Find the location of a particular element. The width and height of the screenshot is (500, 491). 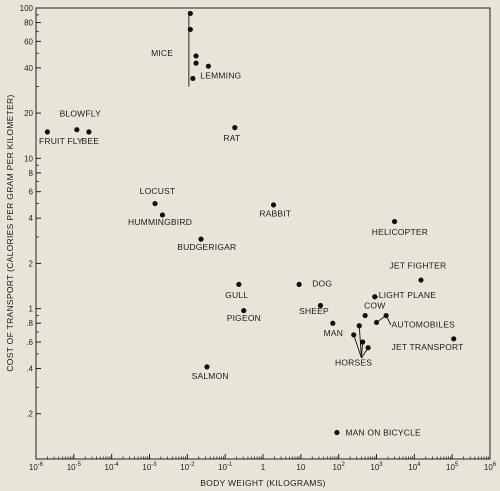

x-tick-base: 1 is located at coordinates (263, 467).